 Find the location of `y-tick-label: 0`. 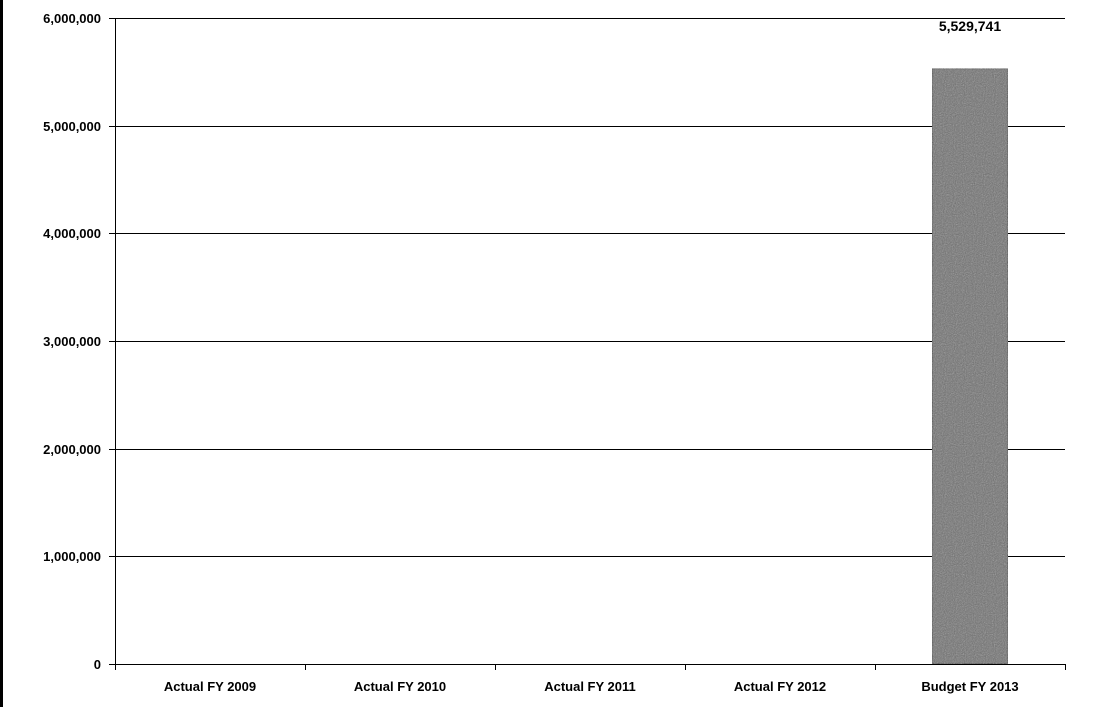

y-tick-label: 0 is located at coordinates (97, 664).